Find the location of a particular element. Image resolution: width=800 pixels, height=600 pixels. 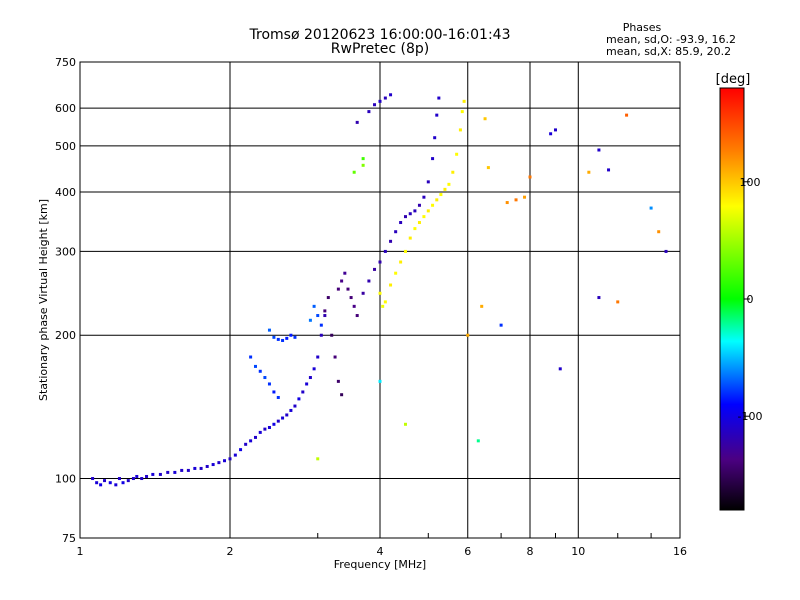

x-tick-labels: 1 2 4 6 8 10 16 is located at coordinates (382, 551).